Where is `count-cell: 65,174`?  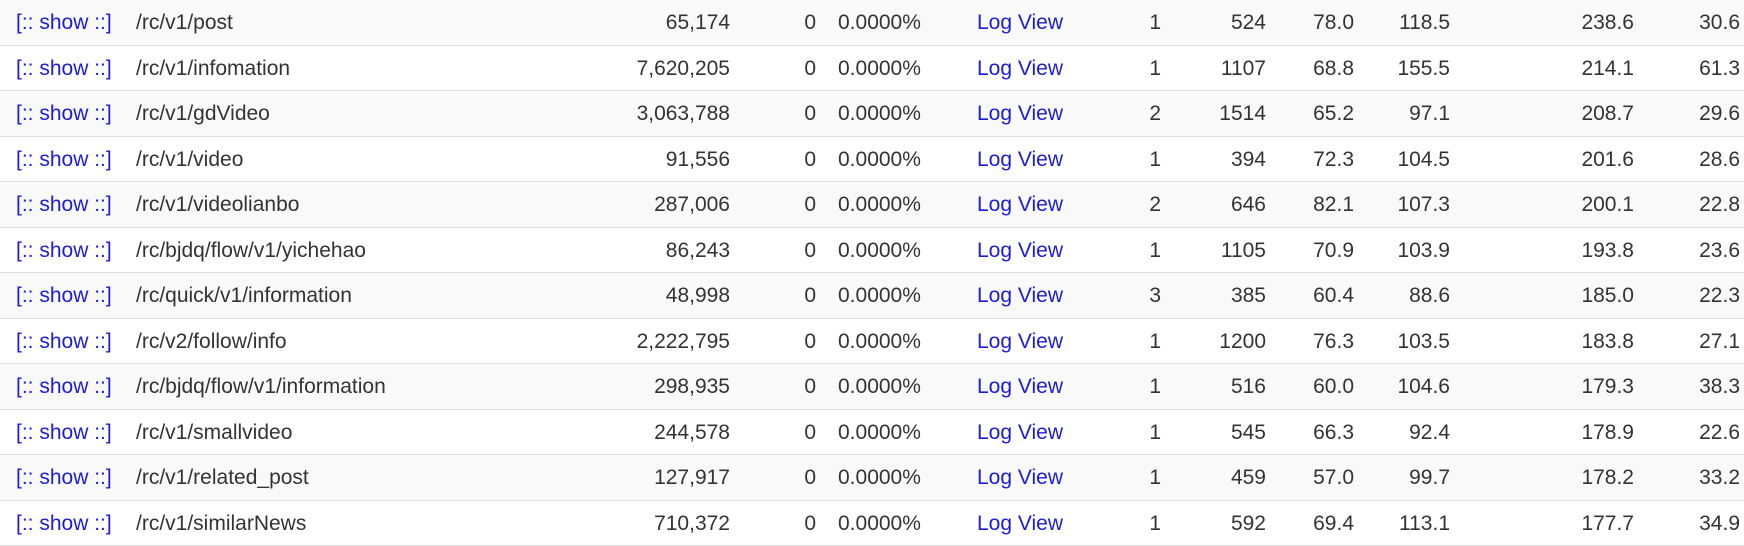
count-cell: 65,174 is located at coordinates (698, 22).